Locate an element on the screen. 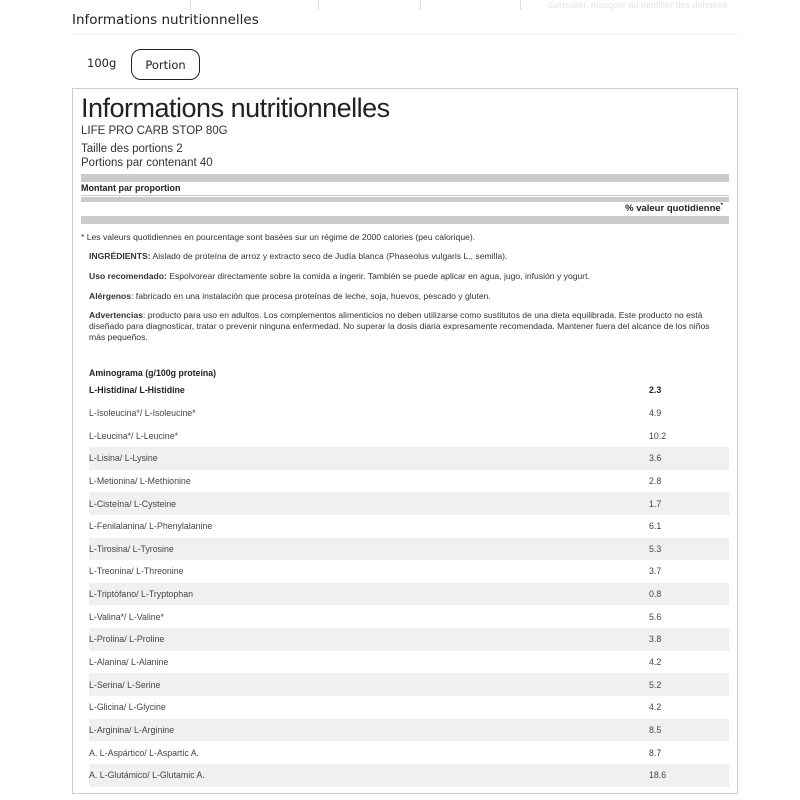 The height and width of the screenshot is (800, 800). amino-acid-name: L-Prolina/ L-Proline is located at coordinates (127, 639).